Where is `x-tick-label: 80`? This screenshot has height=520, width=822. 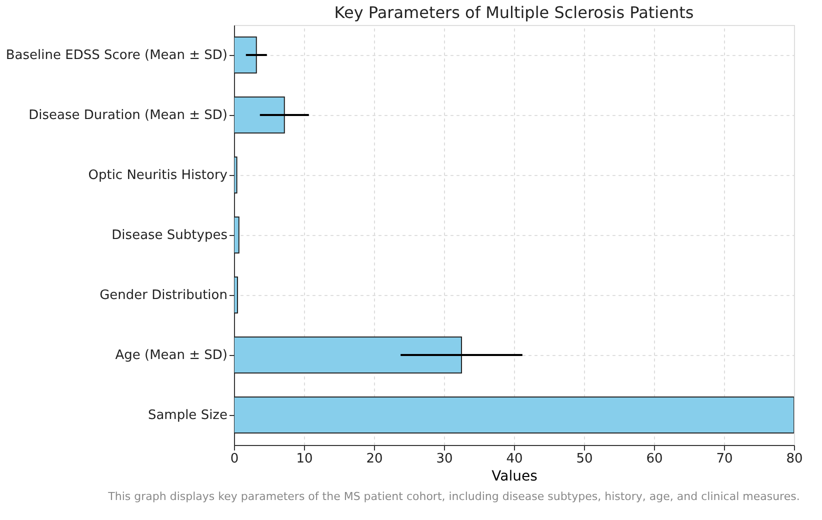 x-tick-label: 80 is located at coordinates (794, 459).